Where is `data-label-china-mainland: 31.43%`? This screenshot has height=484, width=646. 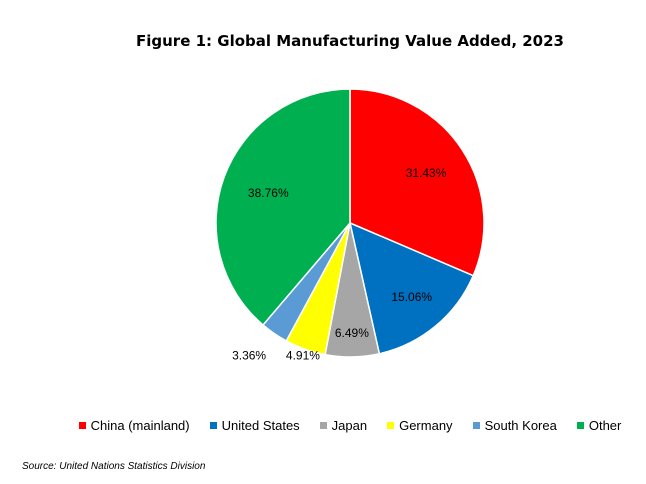
data-label-china-mainland: 31.43% is located at coordinates (426, 173).